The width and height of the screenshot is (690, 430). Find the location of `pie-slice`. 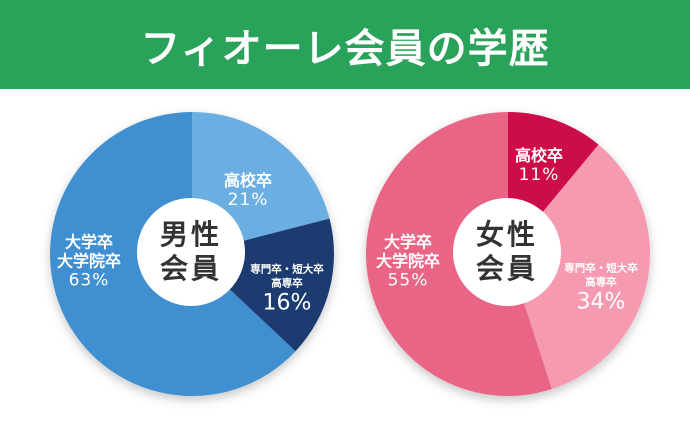

pie-slice is located at coordinates (579, 267).